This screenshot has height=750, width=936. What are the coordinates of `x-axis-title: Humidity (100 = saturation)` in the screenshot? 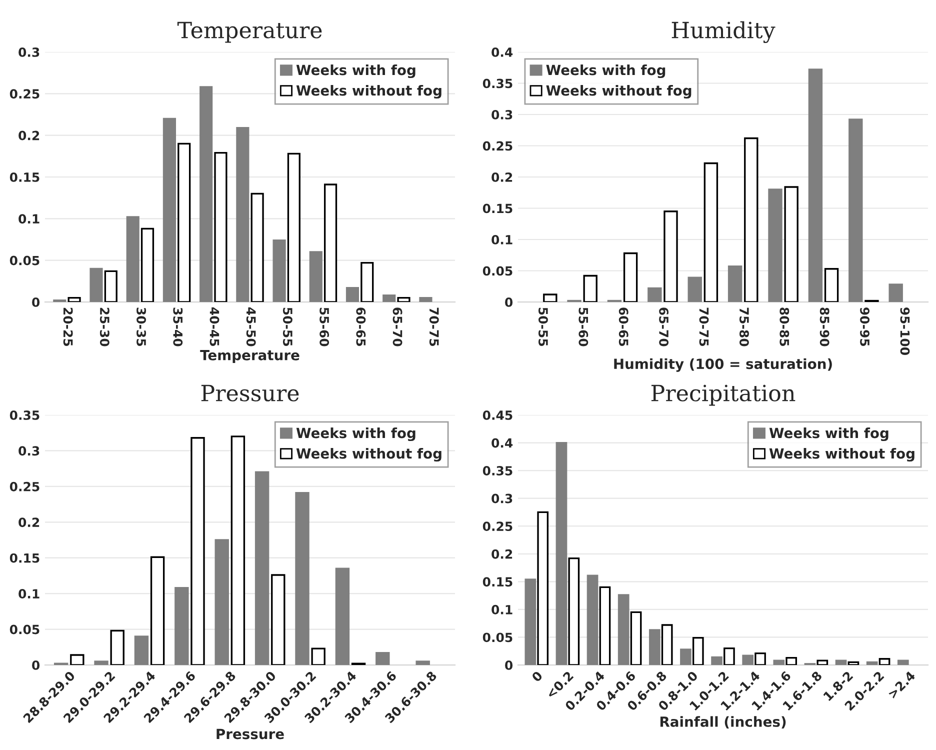 It's located at (723, 365).